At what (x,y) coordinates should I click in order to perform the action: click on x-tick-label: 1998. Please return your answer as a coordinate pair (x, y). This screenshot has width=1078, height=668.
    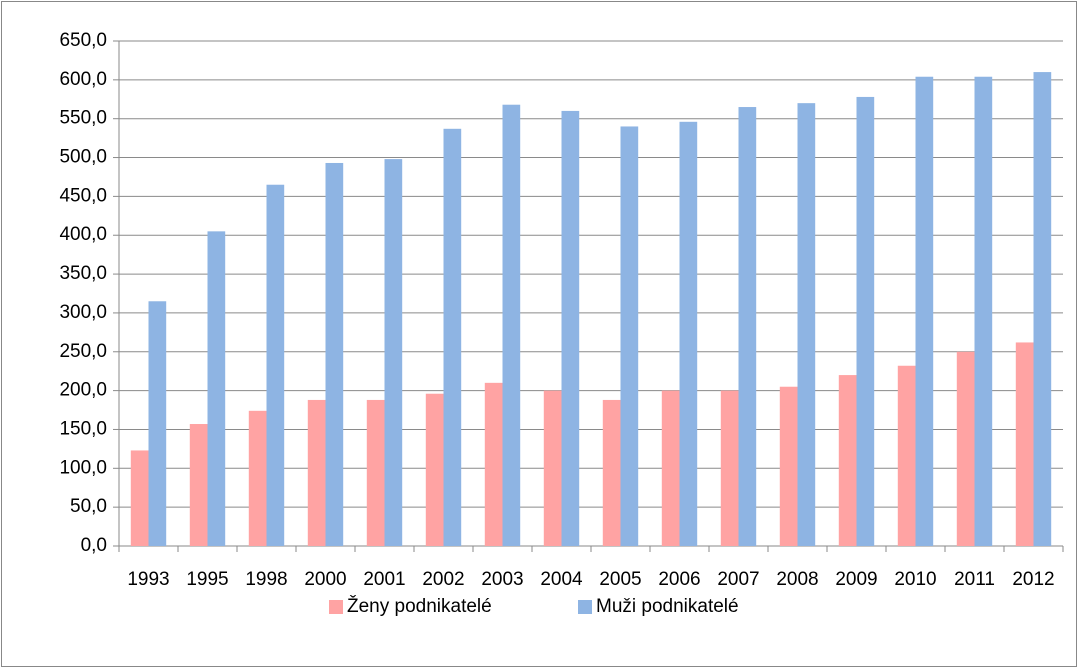
    Looking at the image, I should click on (266, 579).